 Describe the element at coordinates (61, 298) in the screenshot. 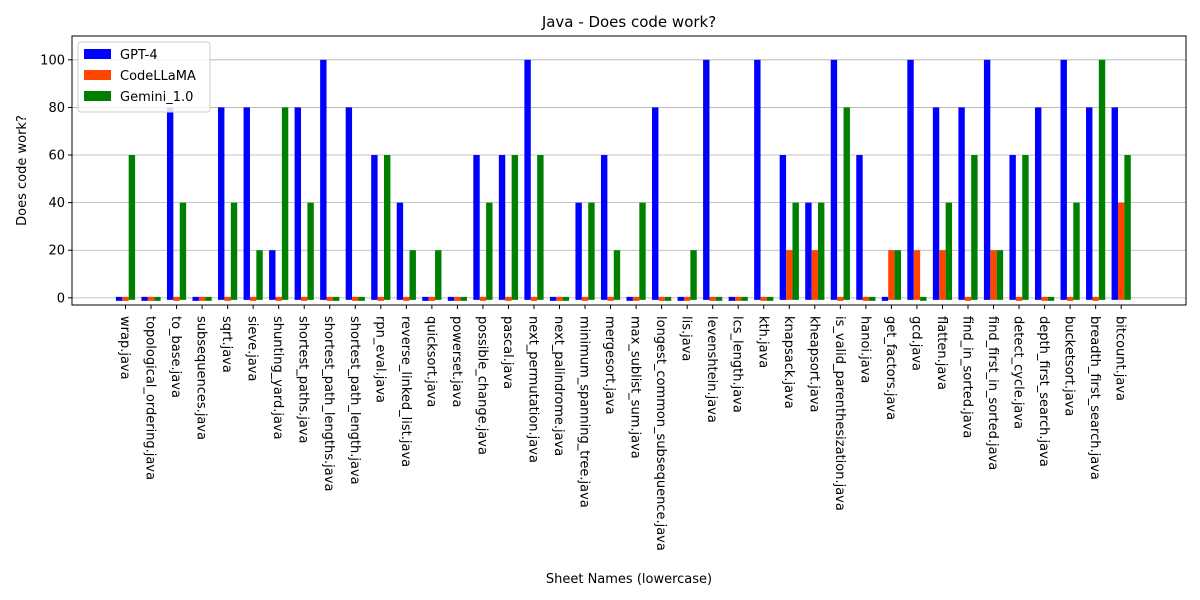

I see `y-tick-label: 0` at that location.